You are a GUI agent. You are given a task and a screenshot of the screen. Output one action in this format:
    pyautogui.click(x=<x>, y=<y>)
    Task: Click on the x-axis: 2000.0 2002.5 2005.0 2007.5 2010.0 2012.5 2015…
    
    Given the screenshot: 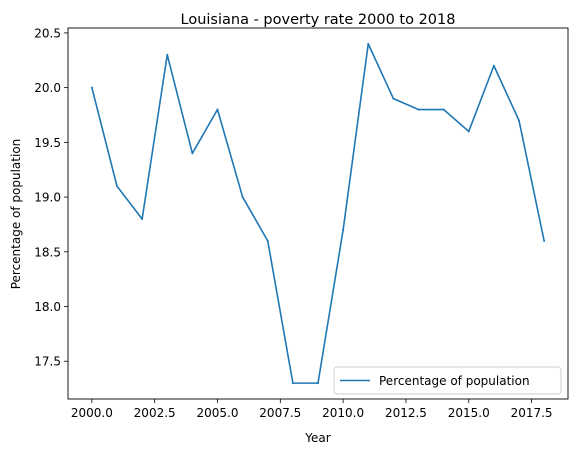 What is the action you would take?
    pyautogui.click(x=312, y=409)
    